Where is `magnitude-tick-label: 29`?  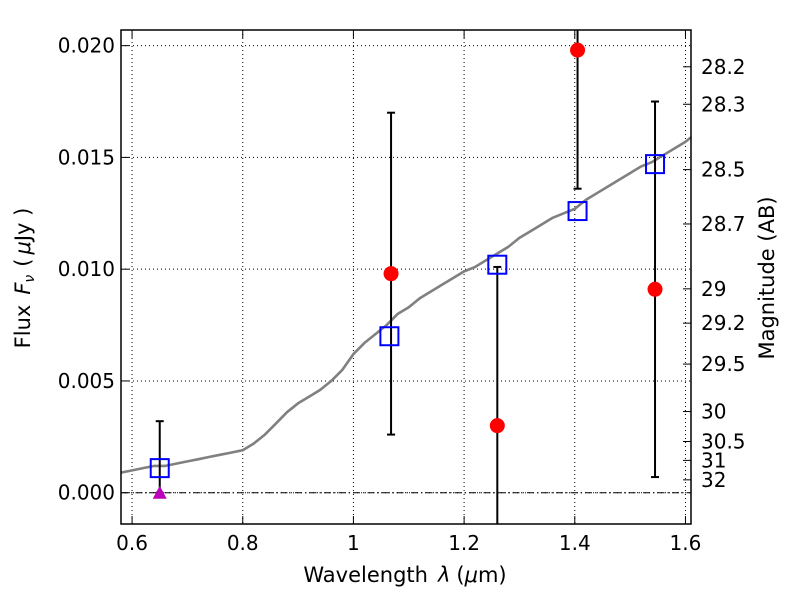 magnitude-tick-label: 29 is located at coordinates (713, 289).